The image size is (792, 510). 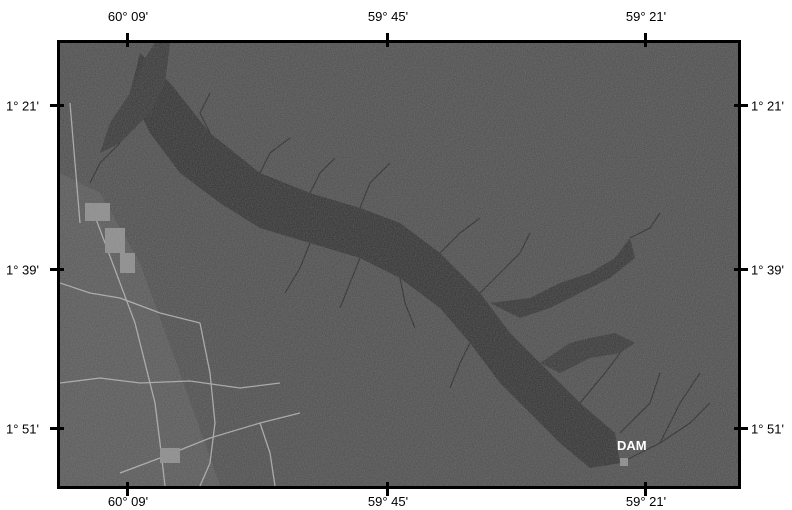 I want to click on longitude-label-bottom-2: 59° 45', so click(x=388, y=501).